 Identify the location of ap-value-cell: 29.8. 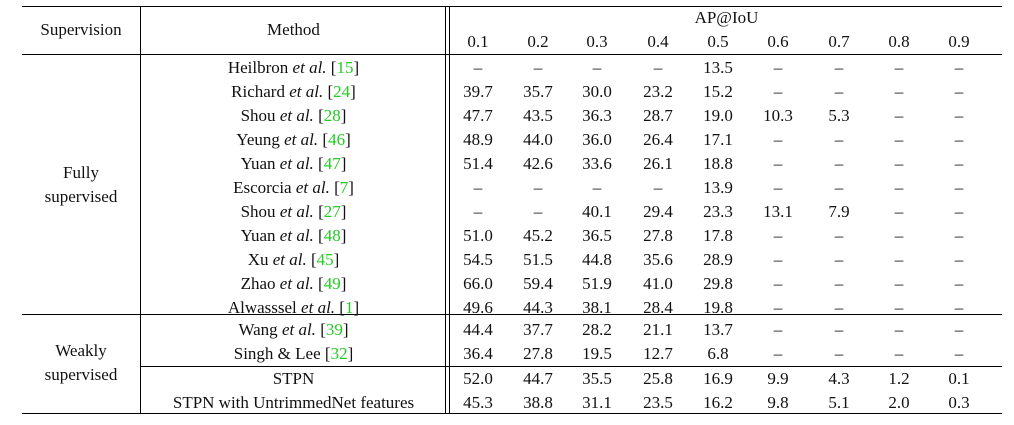
(718, 283).